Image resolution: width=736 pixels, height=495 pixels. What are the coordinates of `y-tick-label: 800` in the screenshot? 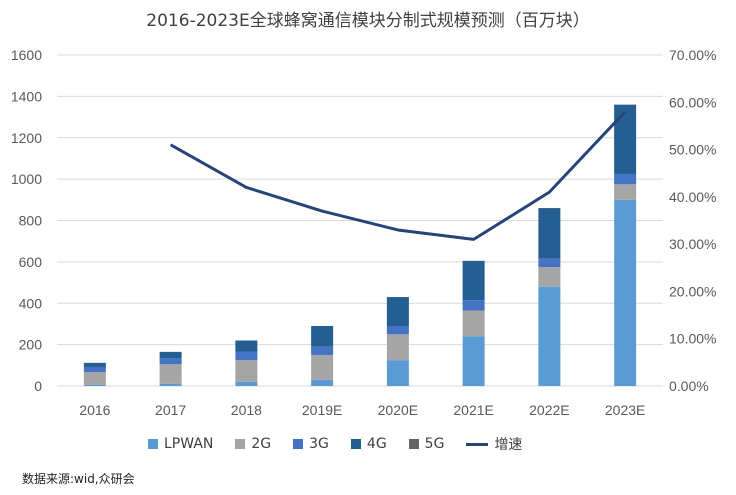 It's located at (31, 221).